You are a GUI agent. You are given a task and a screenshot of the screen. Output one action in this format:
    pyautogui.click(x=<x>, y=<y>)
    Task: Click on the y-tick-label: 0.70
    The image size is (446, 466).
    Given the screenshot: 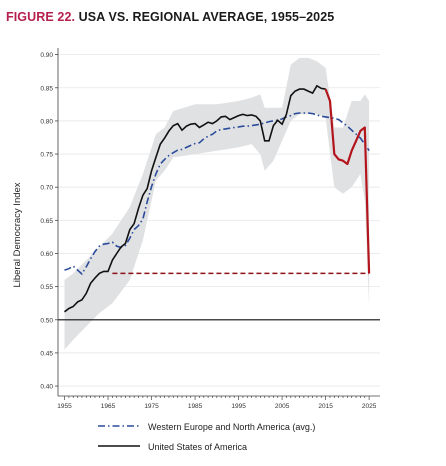 What is the action you would take?
    pyautogui.click(x=46, y=188)
    